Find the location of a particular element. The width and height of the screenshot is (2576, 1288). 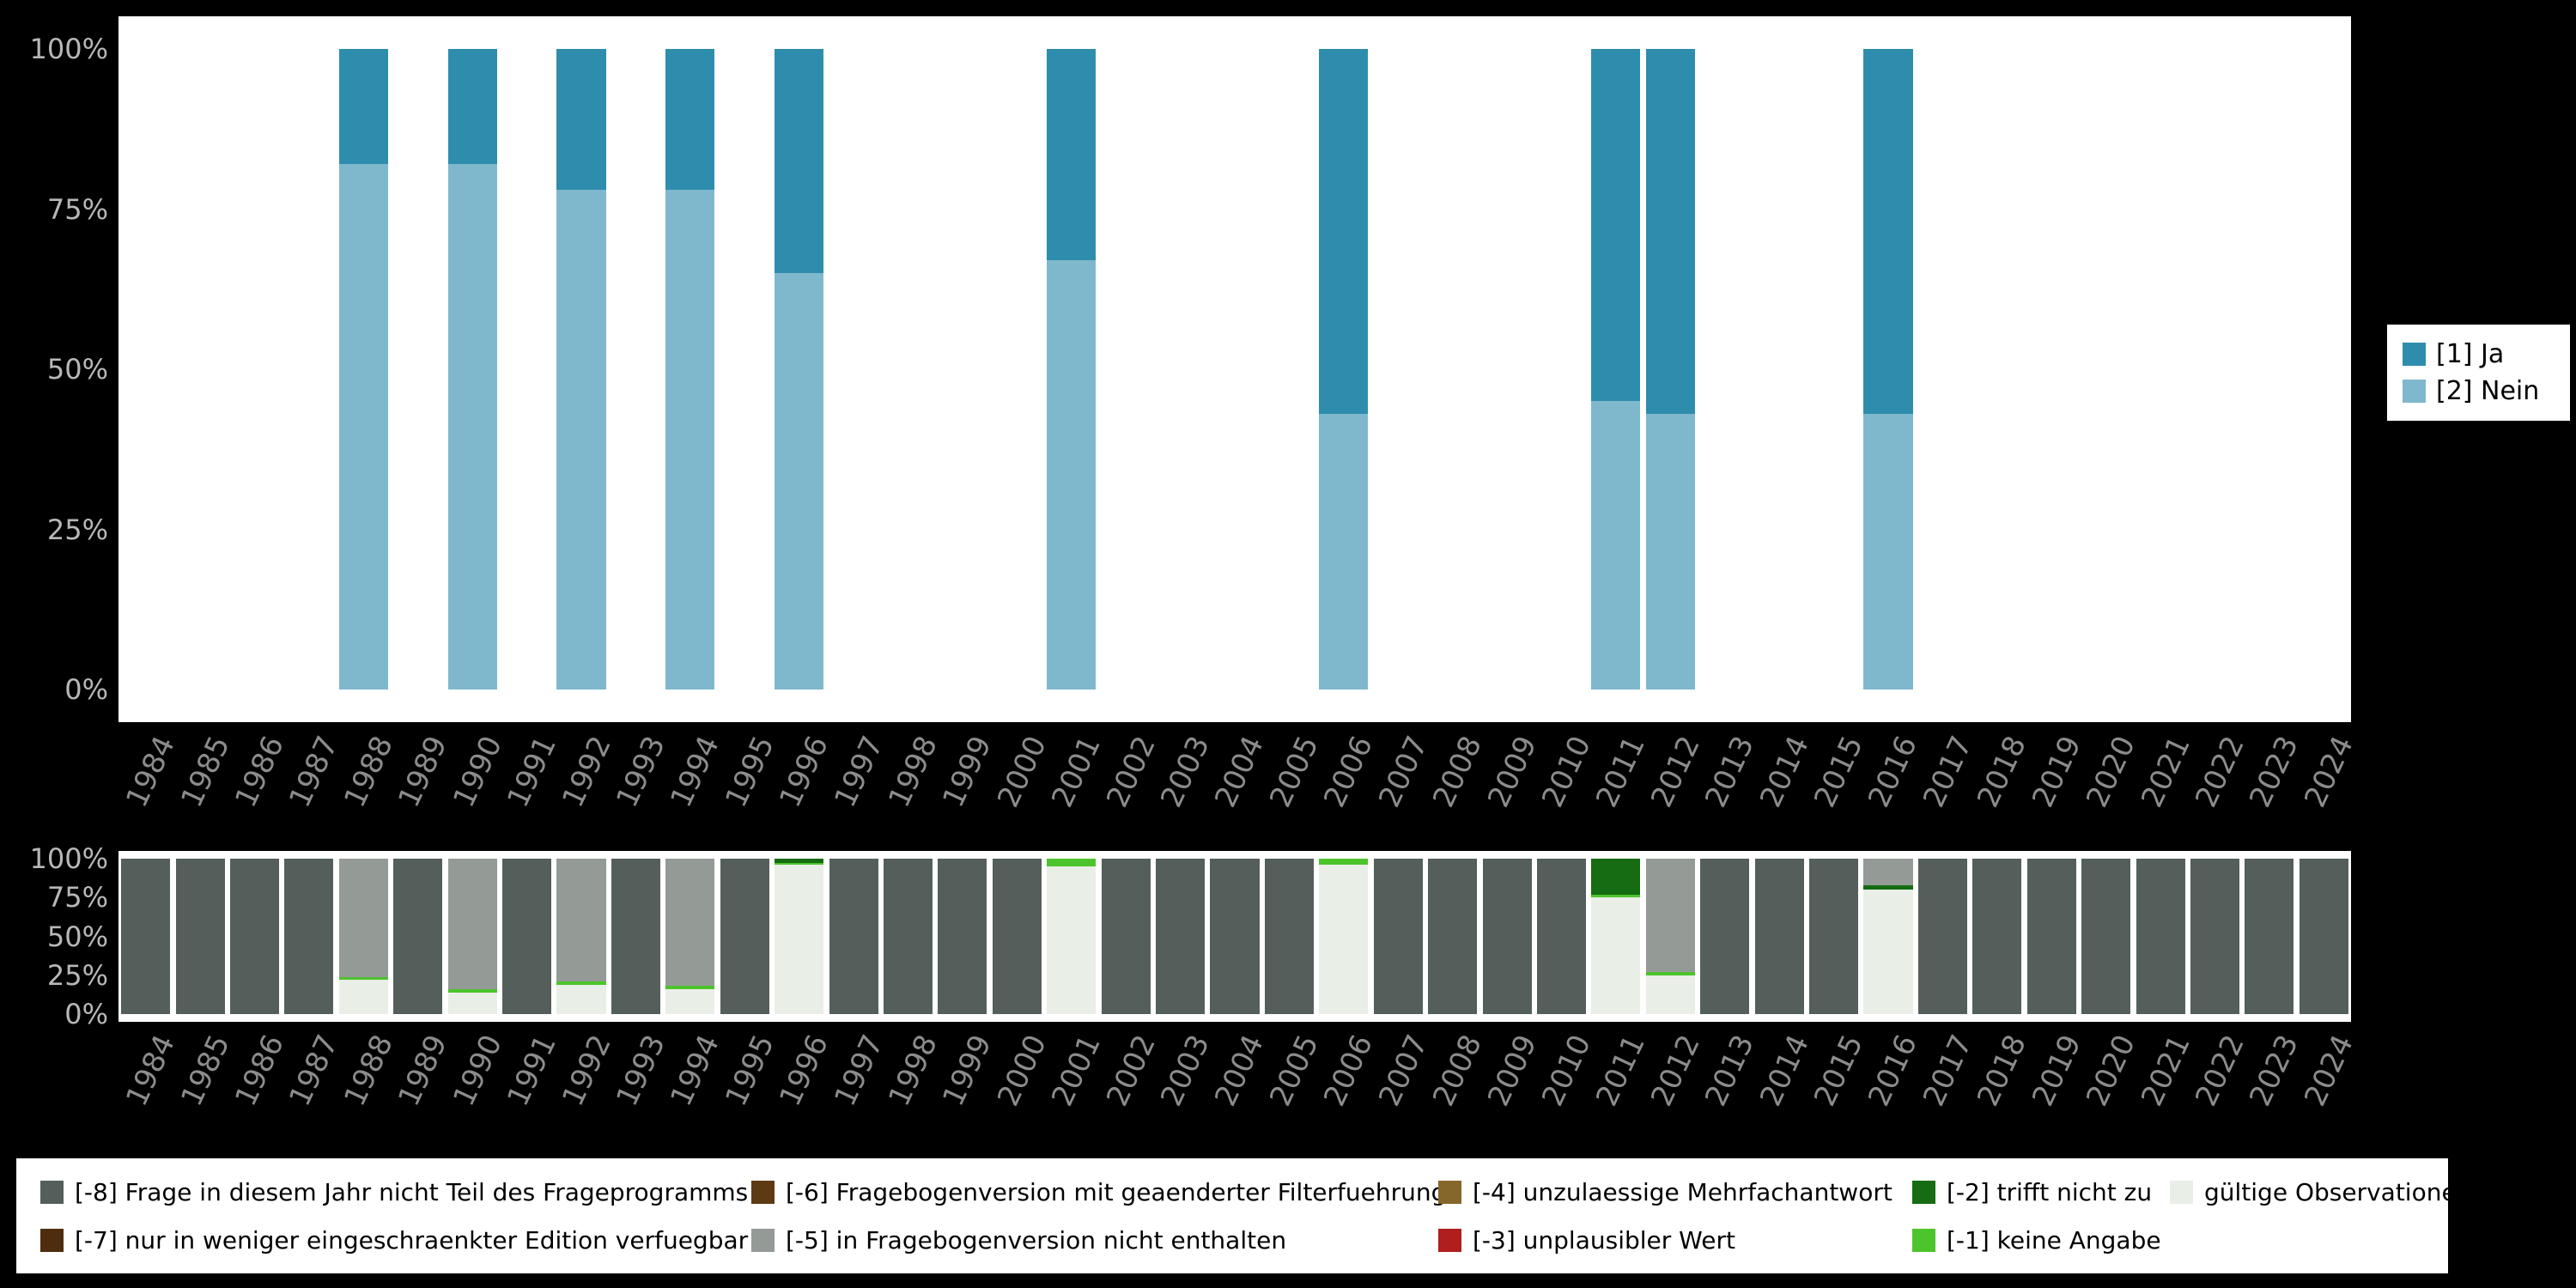

x-axis-year-label: 2008 is located at coordinates (1458, 1071).